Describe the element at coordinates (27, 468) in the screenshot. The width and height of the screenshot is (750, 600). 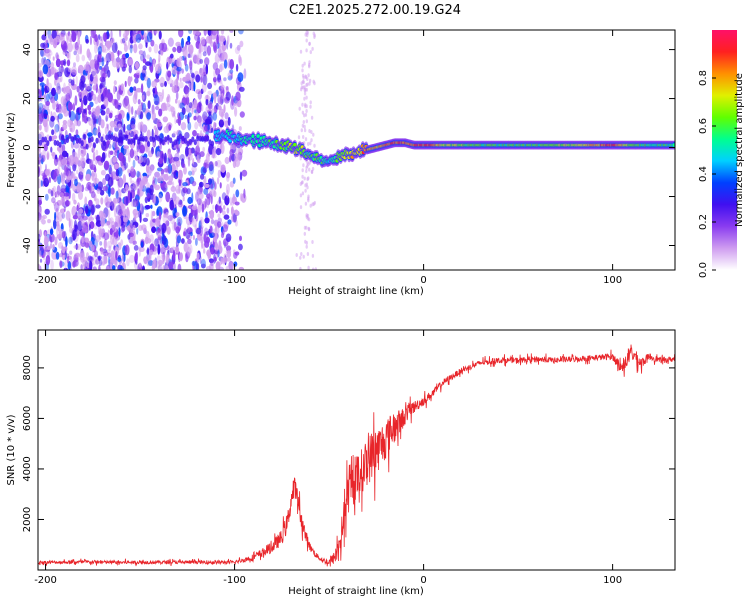
I see `y-tick-label: 4000` at that location.